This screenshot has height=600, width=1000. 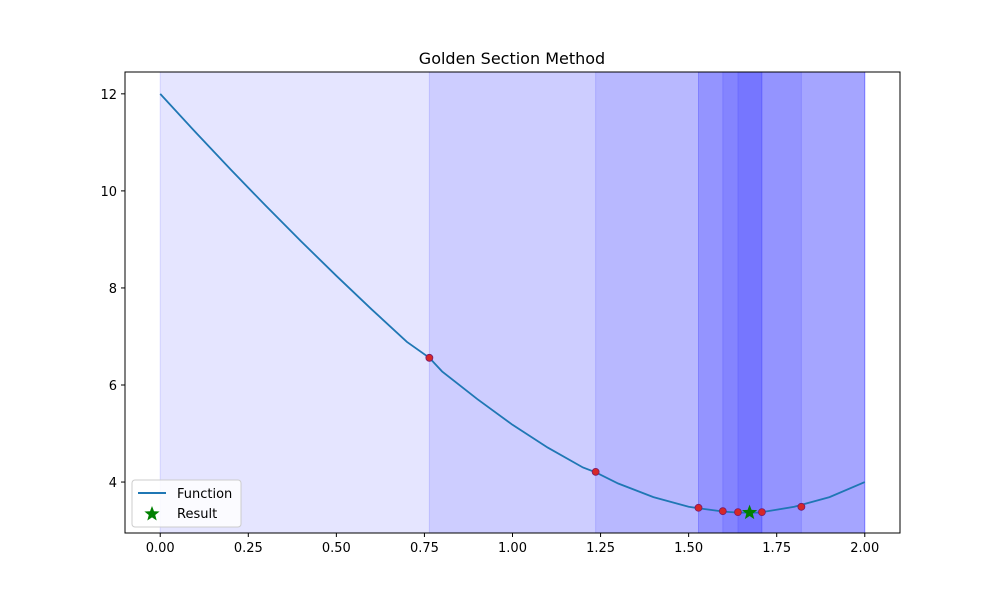 What do you see at coordinates (108, 192) in the screenshot?
I see `y-tick-label: 10` at bounding box center [108, 192].